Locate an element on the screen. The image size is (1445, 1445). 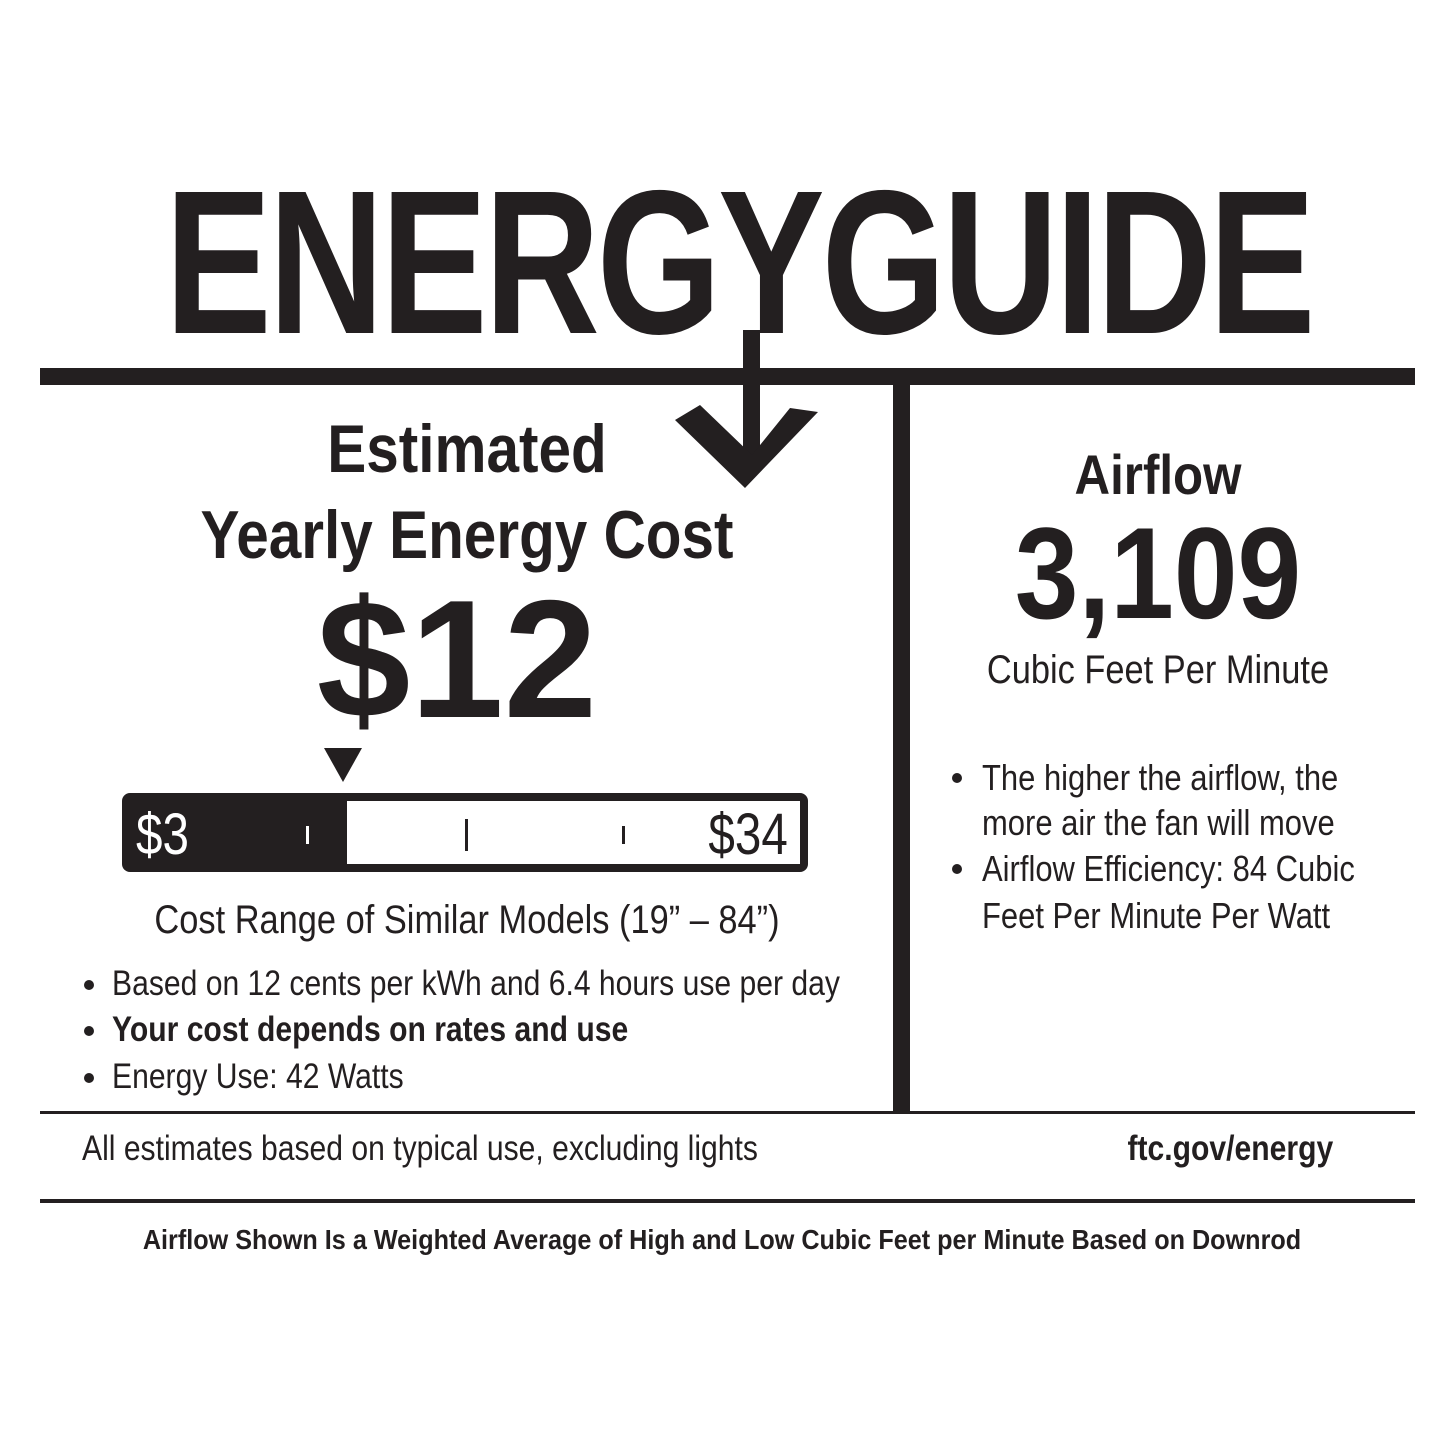
airflow-bullet-2-line1: Airflow Efficiency: 84 Cubic is located at coordinates (1168, 868).